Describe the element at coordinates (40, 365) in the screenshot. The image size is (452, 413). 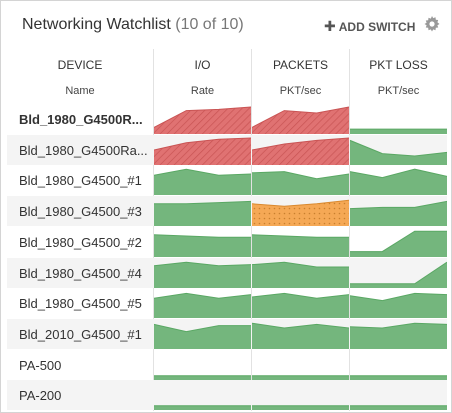
I see `device-name: PA-500` at that location.